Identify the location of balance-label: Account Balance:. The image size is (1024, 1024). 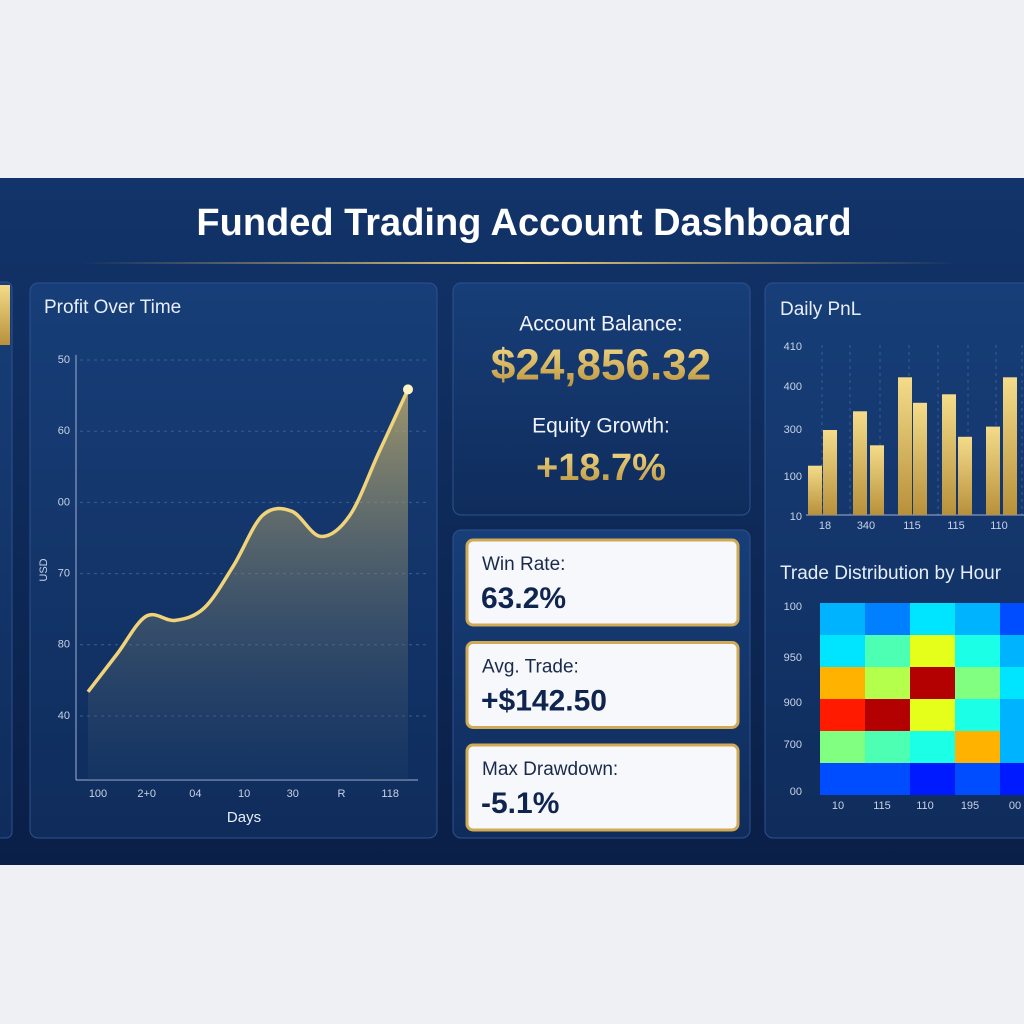
(600, 324).